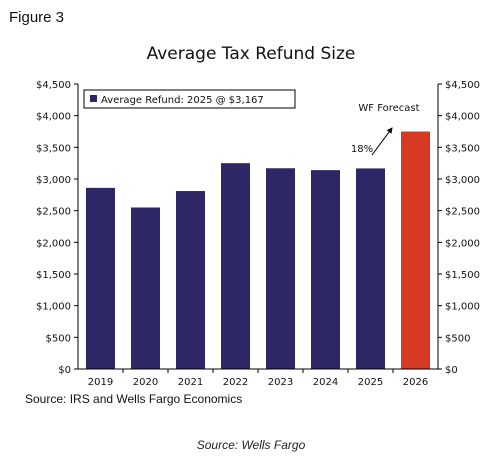  Describe the element at coordinates (100, 278) in the screenshot. I see `bar-2019` at that location.